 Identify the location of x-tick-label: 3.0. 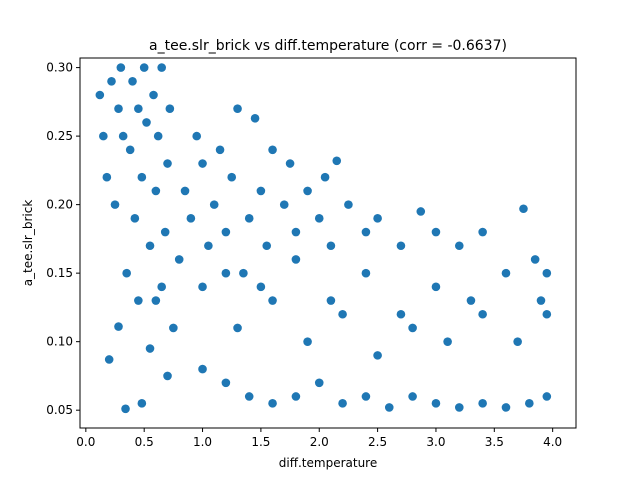
(435, 442).